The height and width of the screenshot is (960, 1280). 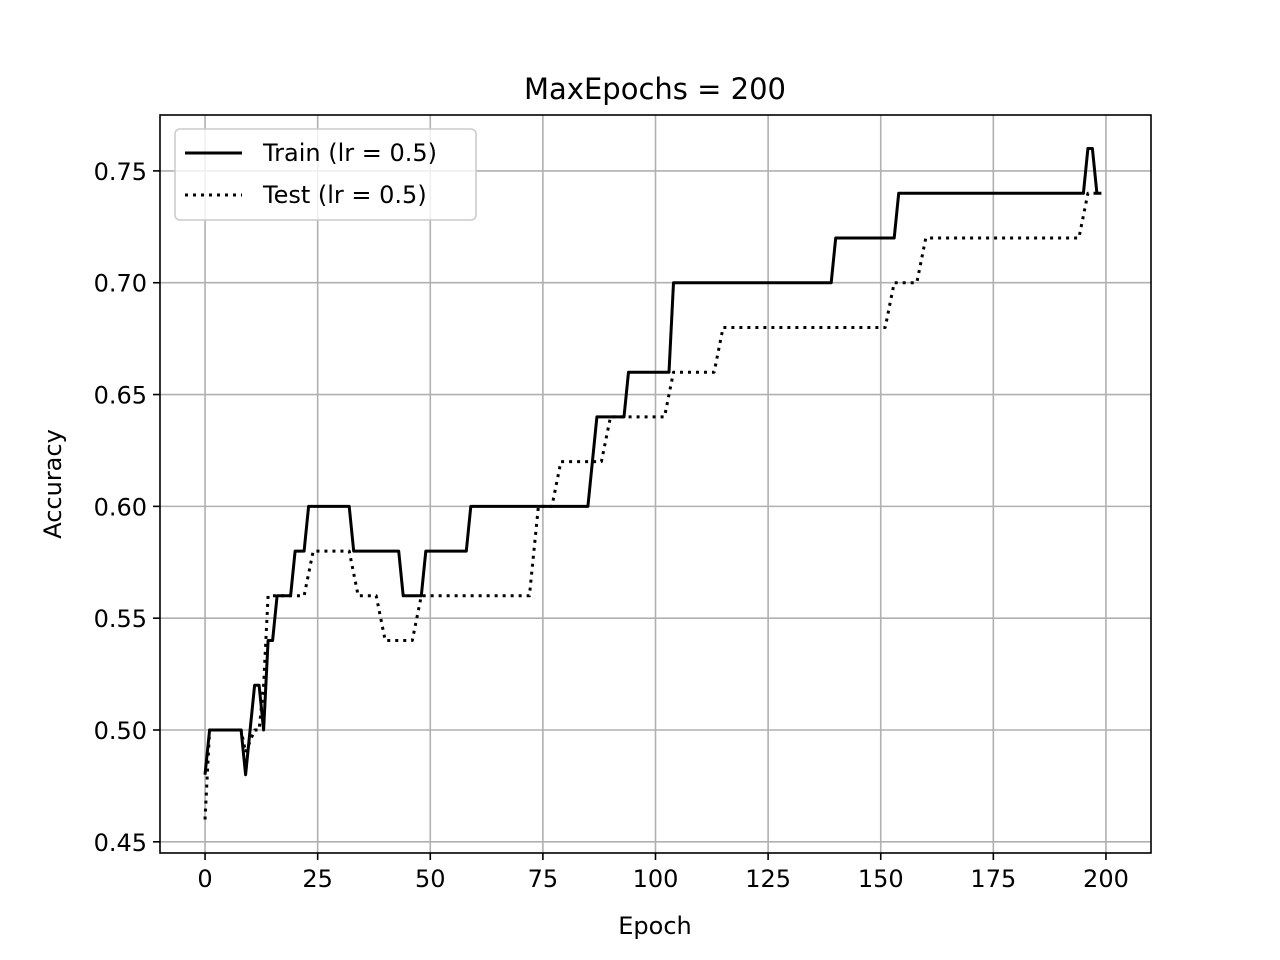 I want to click on legend: Train (lr = 0.5) Test (lr = 0.5), so click(x=325, y=174).